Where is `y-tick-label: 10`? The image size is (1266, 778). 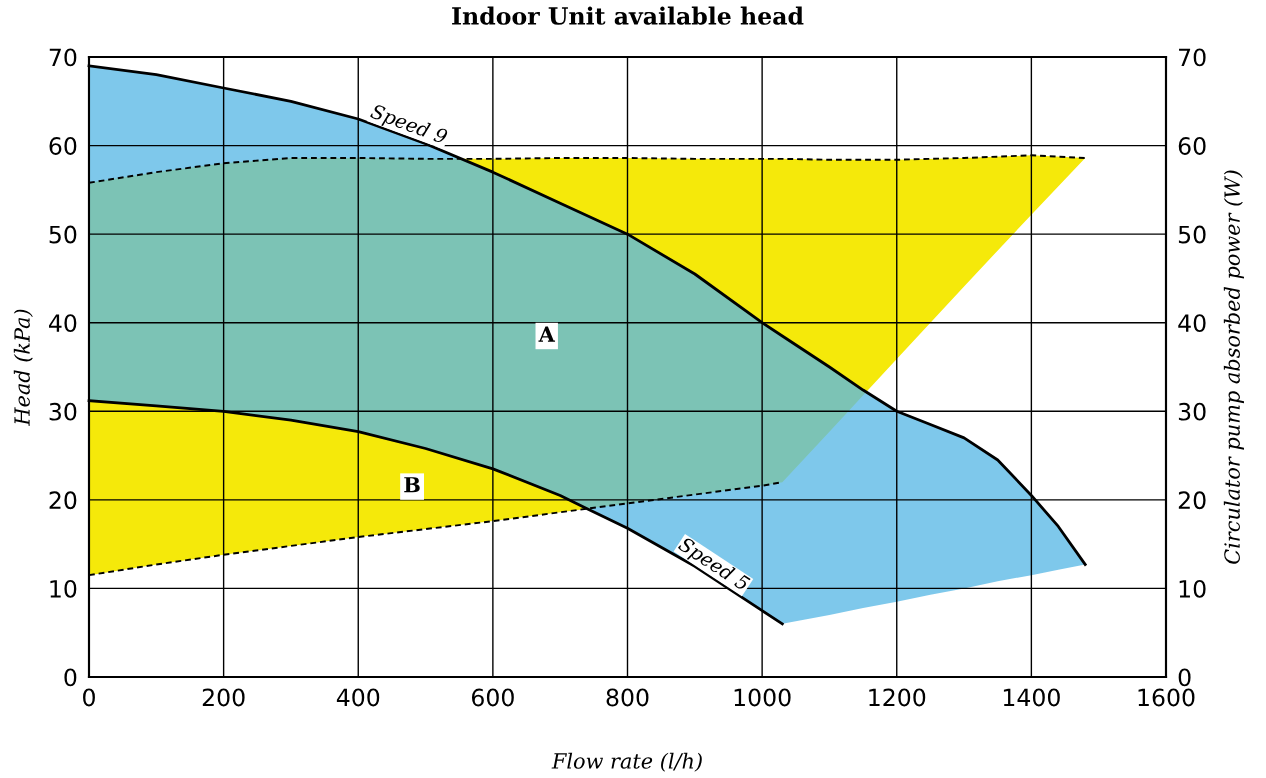
y-tick-label: 10 is located at coordinates (63, 588).